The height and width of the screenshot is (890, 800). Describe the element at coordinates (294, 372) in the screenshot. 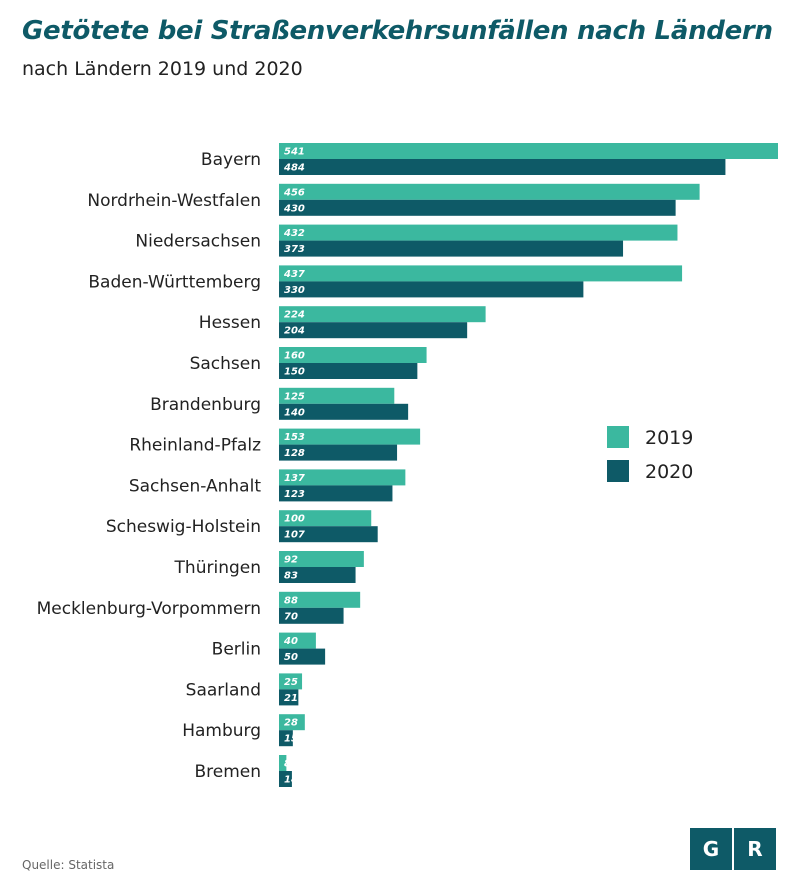

I see `data-label-2020: 150` at that location.